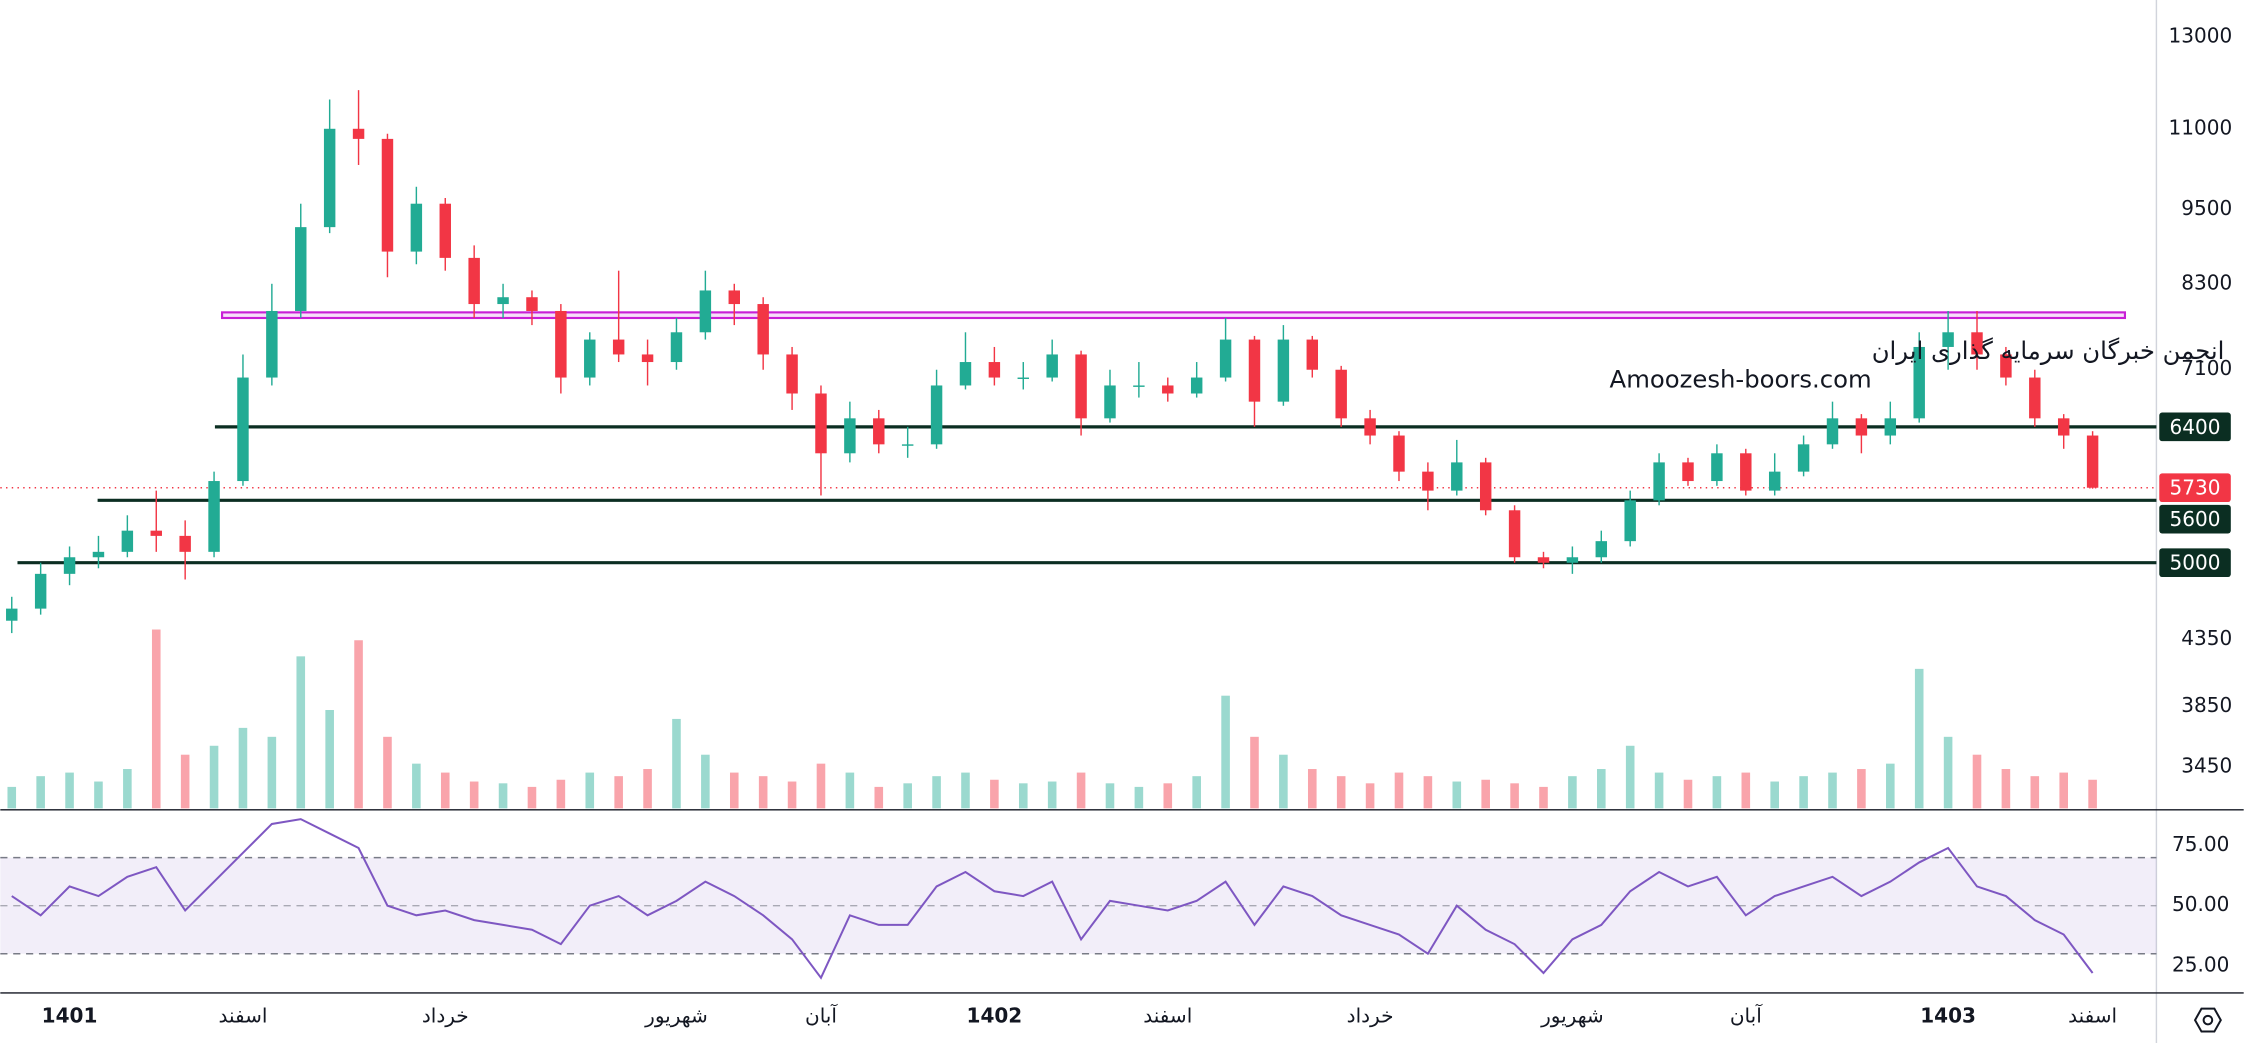 This screenshot has width=2244, height=1043. What do you see at coordinates (2201, 35) in the screenshot?
I see `y-tick-label: 13000` at bounding box center [2201, 35].